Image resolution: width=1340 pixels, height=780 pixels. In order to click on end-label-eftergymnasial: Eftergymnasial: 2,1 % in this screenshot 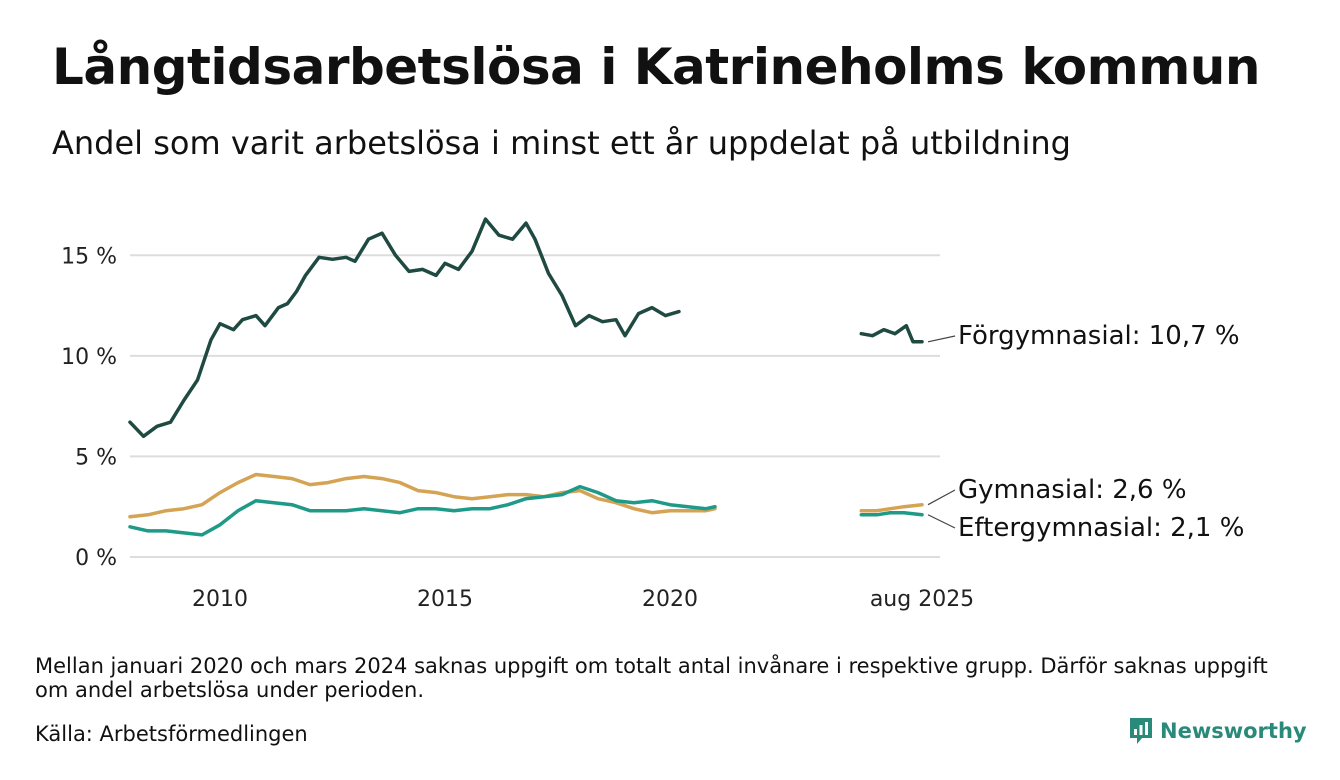, I will do `click(1101, 528)`.